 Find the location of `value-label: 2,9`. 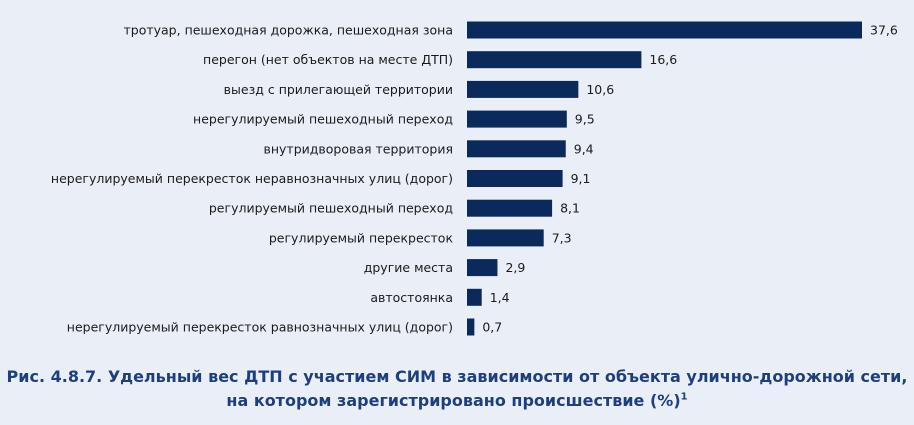

value-label: 2,9 is located at coordinates (515, 267).